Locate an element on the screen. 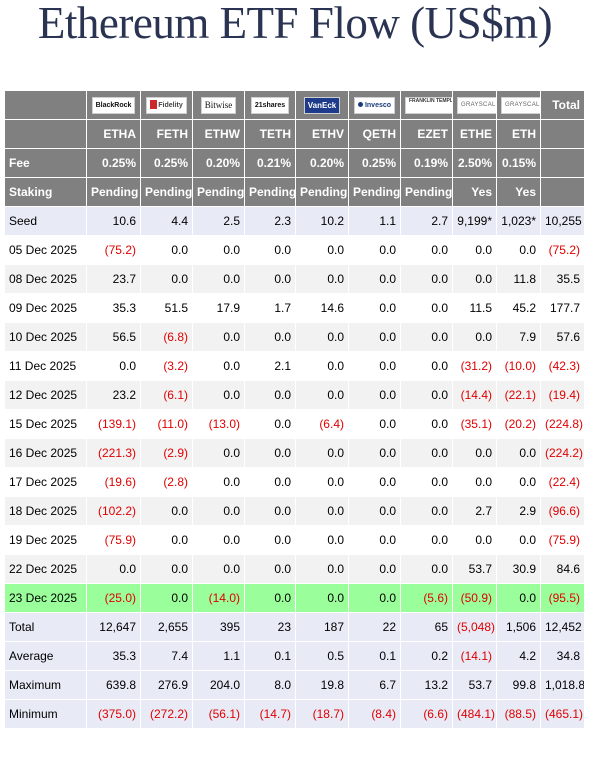 The width and height of the screenshot is (590, 762). fee-etha: 0.25% is located at coordinates (113, 163).